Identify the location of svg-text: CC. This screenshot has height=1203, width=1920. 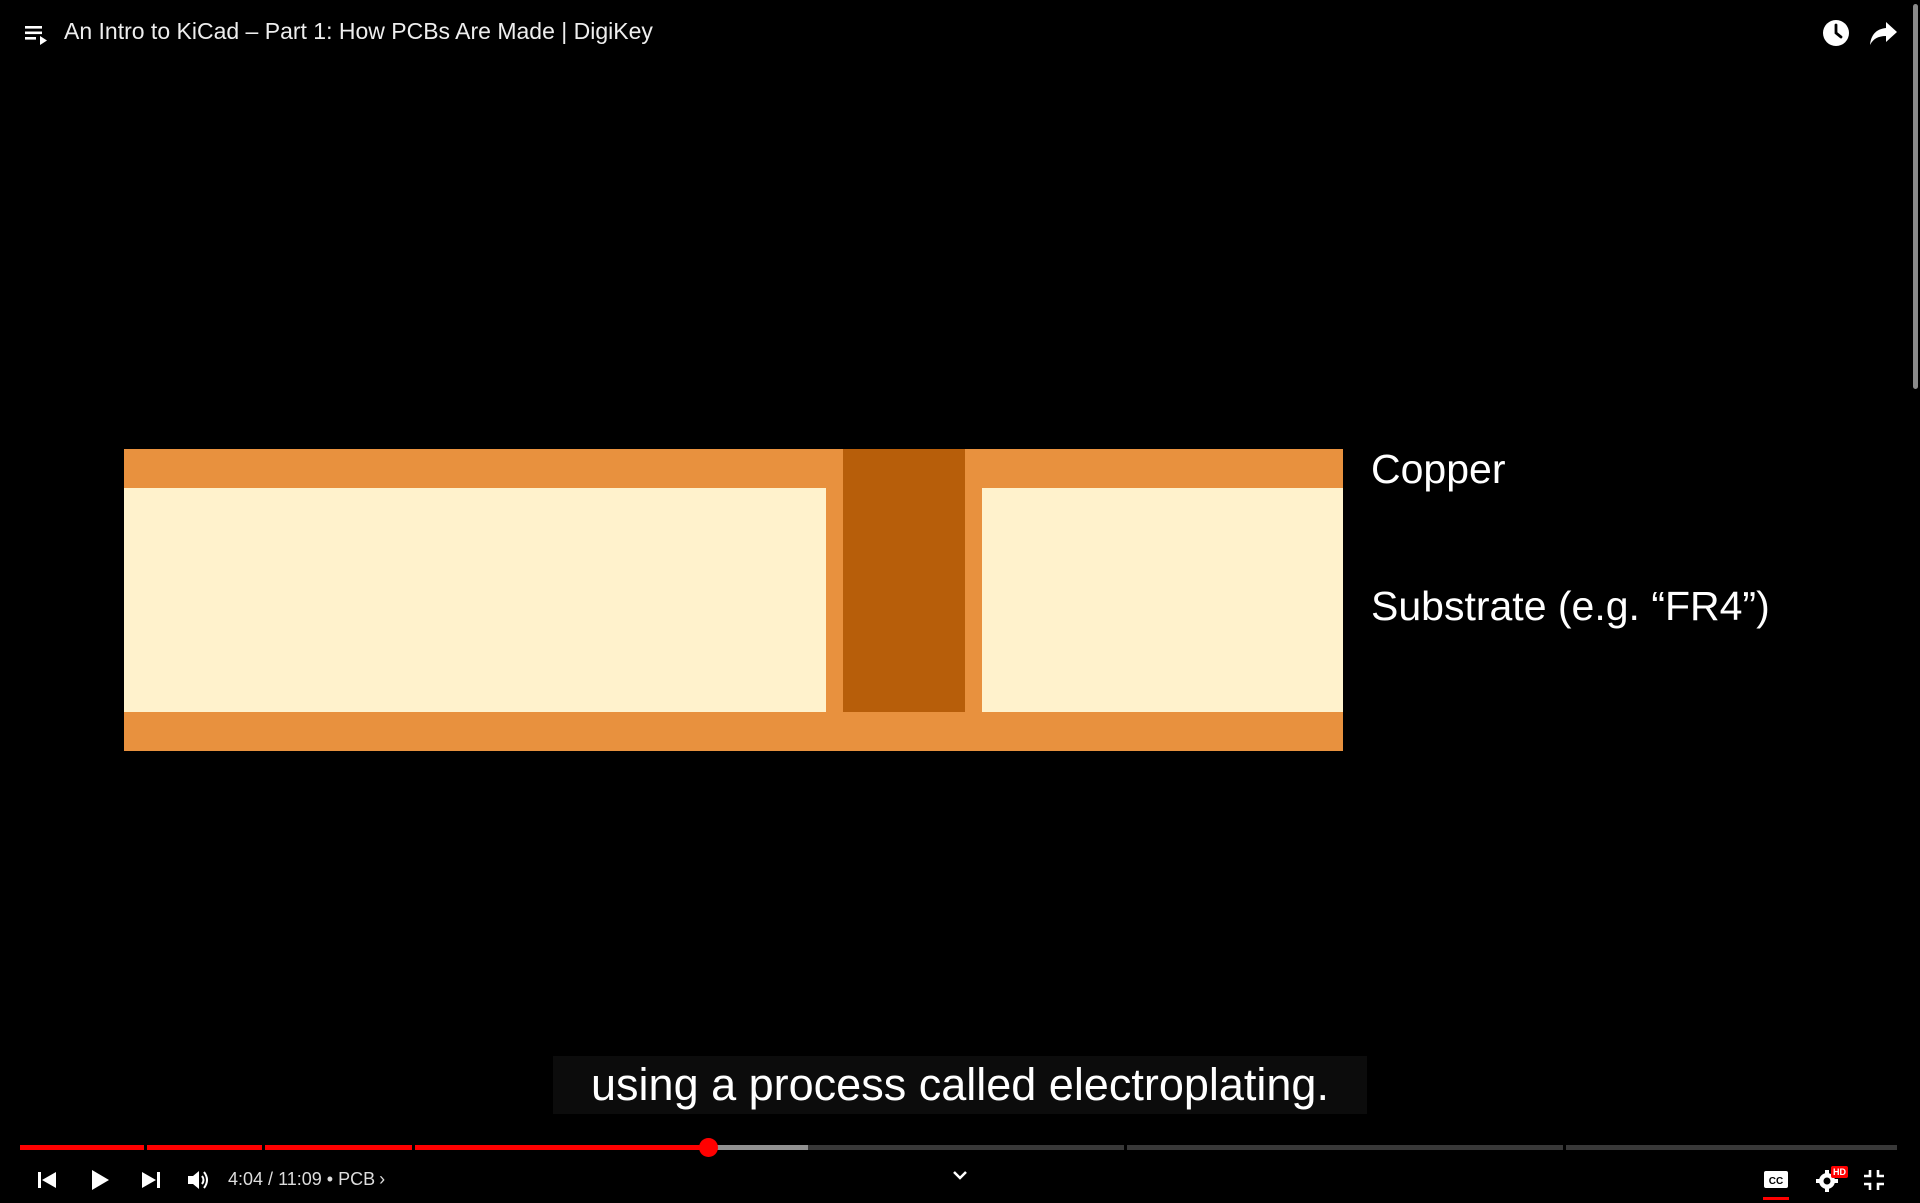
(1776, 1181).